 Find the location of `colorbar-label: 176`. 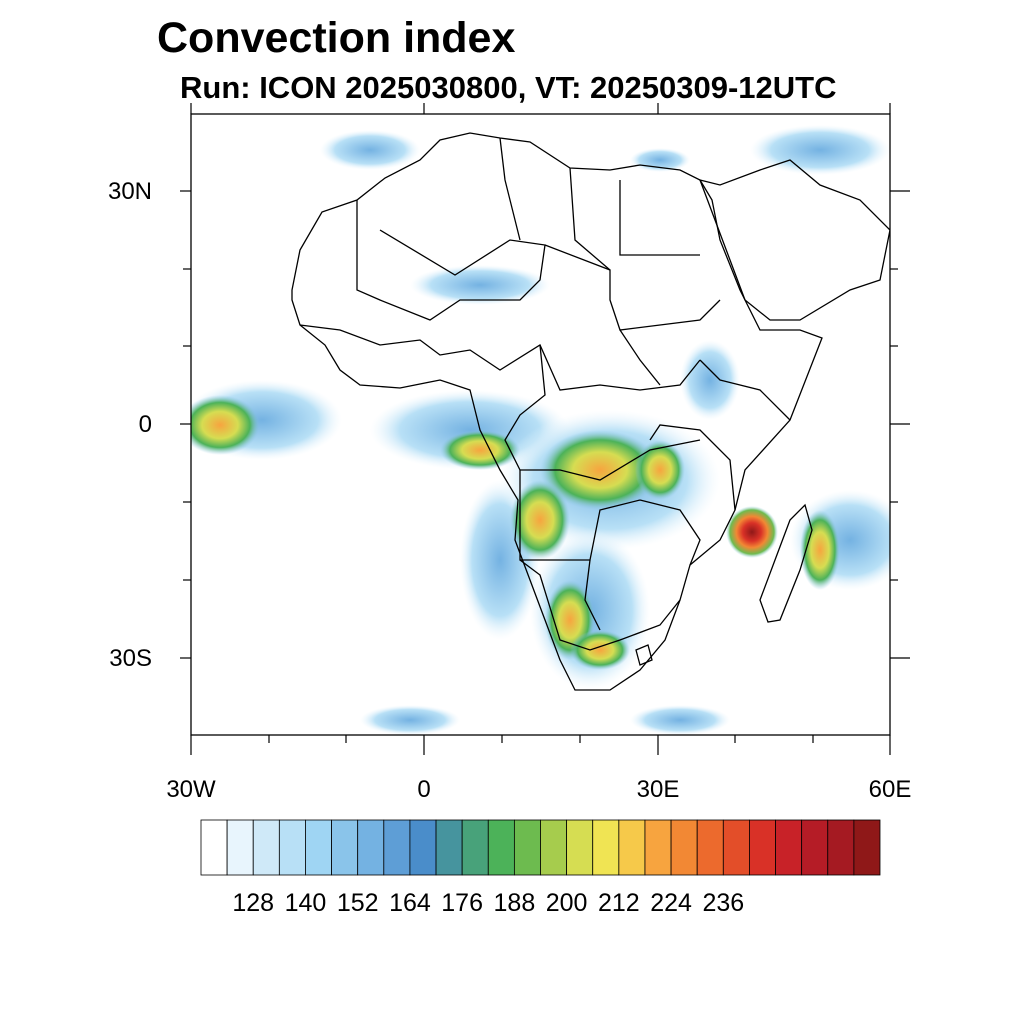

colorbar-label: 176 is located at coordinates (462, 903).